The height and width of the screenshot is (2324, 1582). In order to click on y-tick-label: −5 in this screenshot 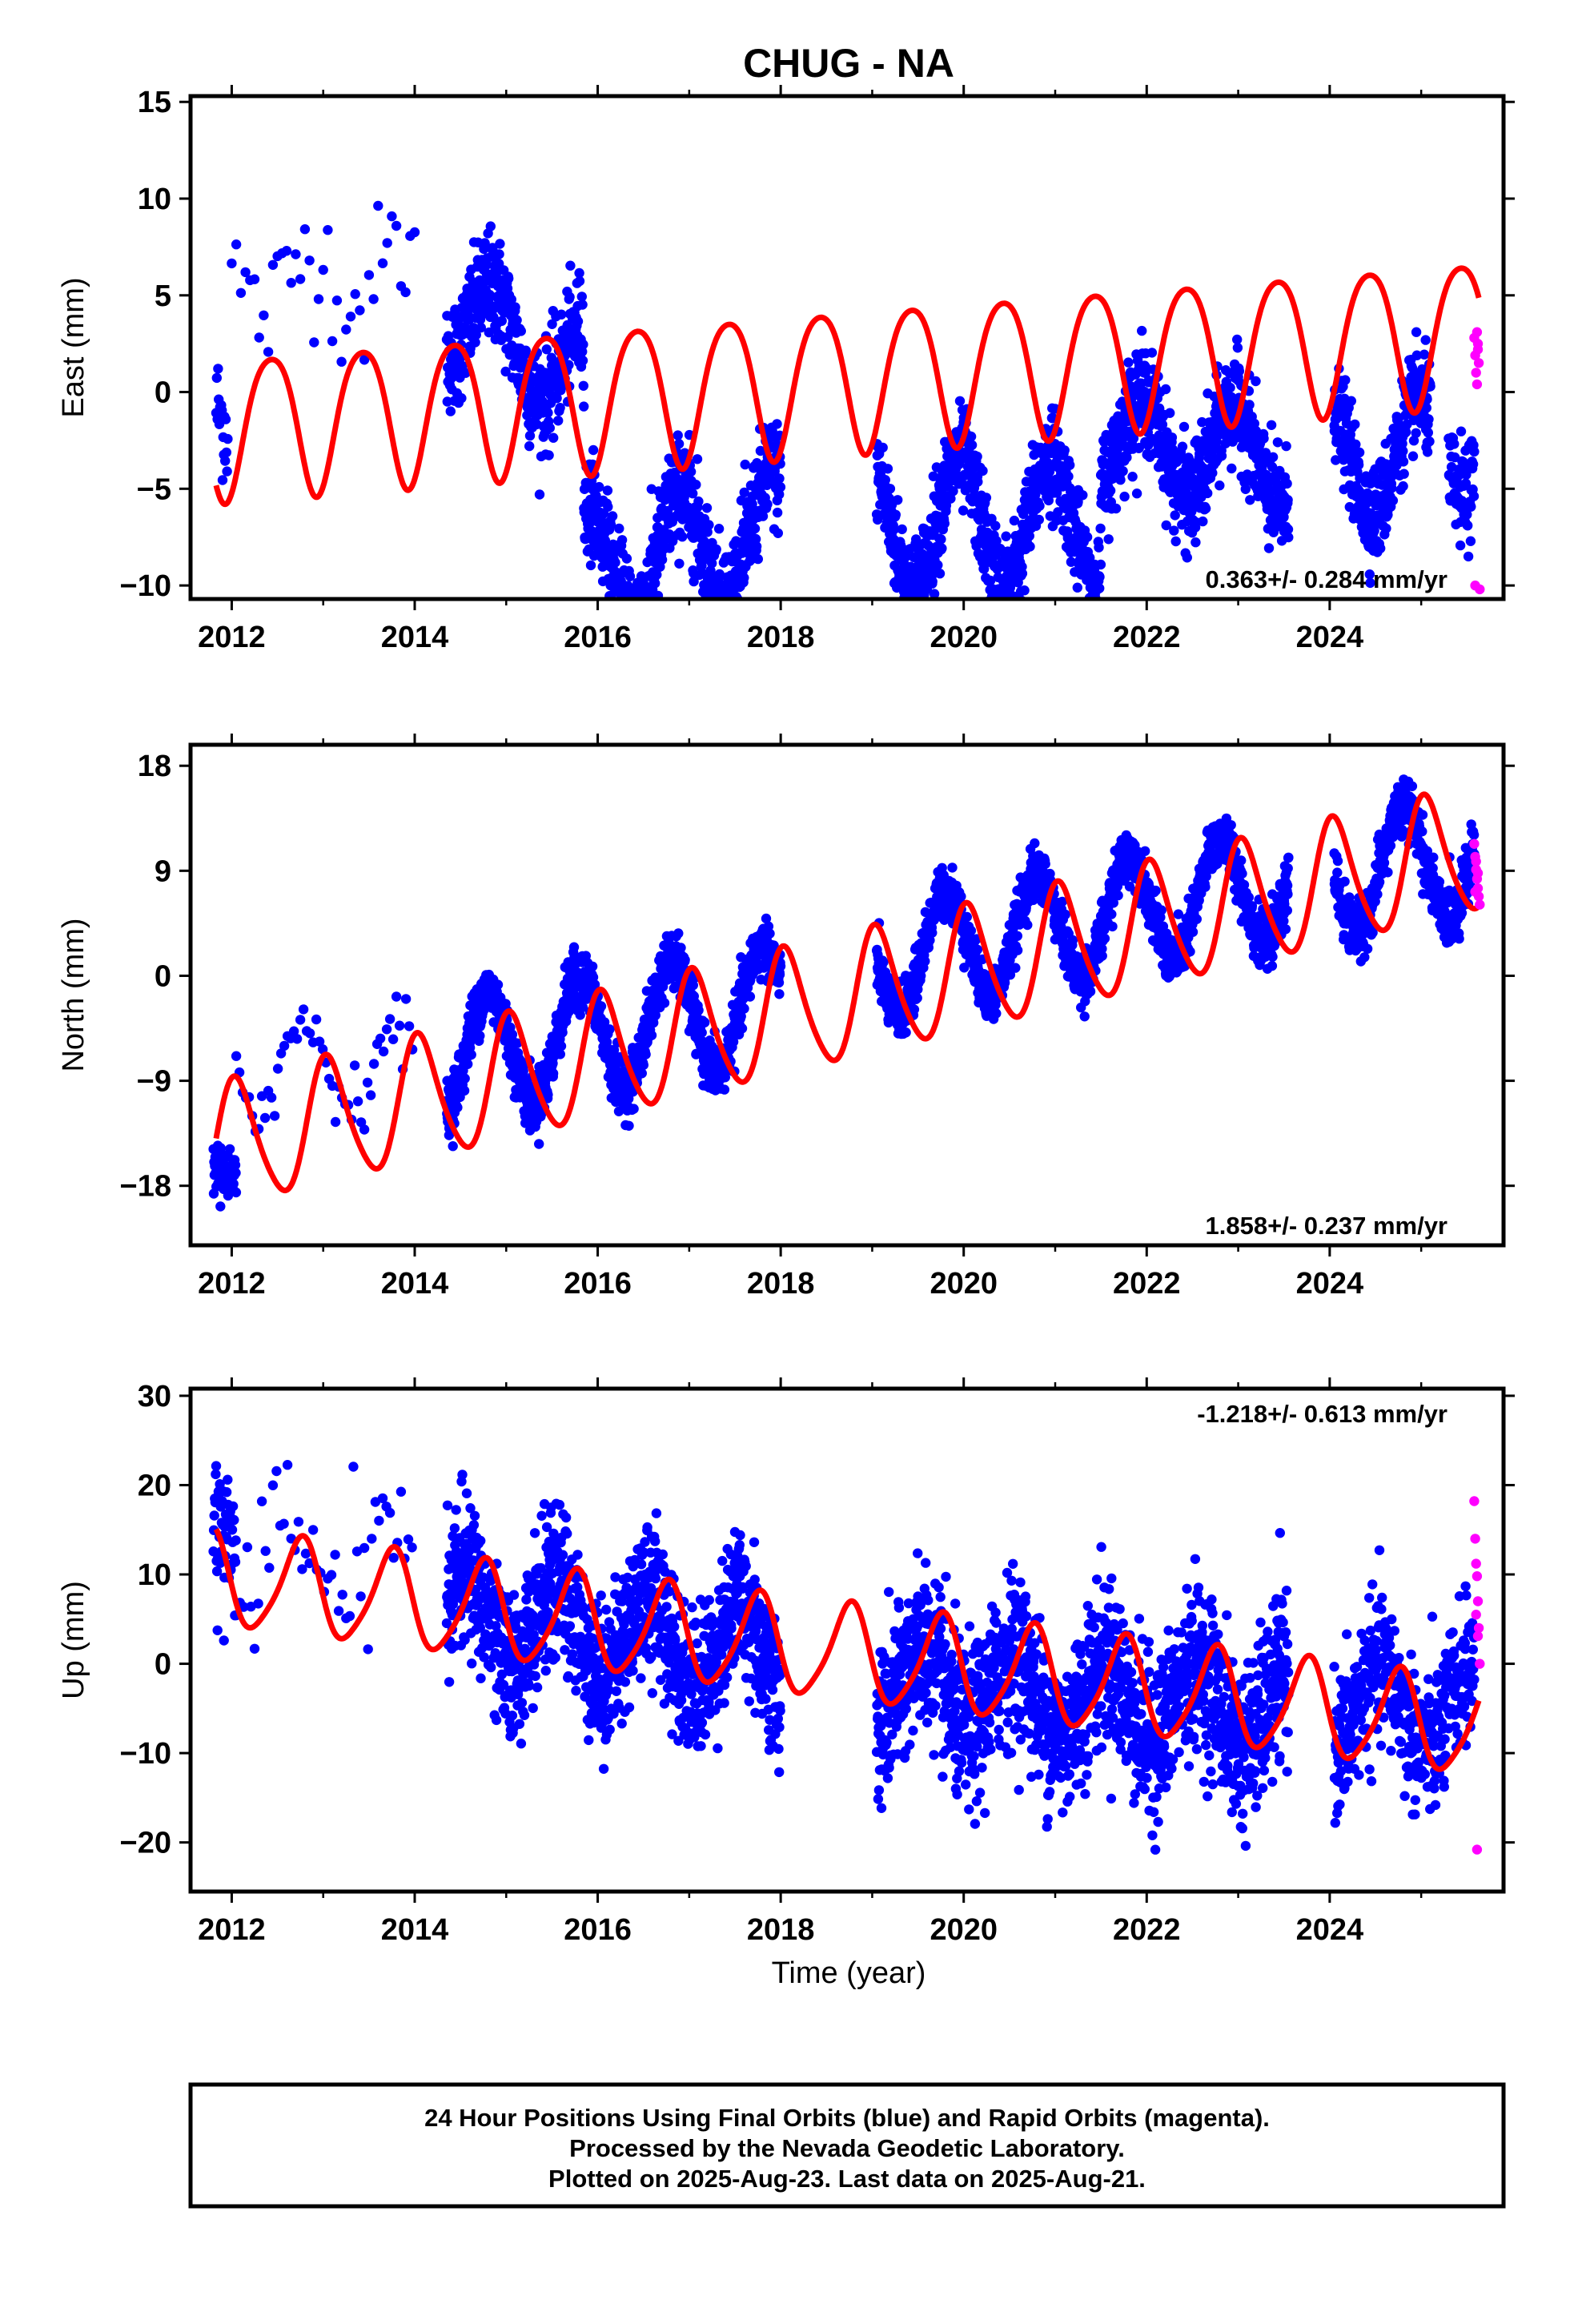, I will do `click(154, 489)`.